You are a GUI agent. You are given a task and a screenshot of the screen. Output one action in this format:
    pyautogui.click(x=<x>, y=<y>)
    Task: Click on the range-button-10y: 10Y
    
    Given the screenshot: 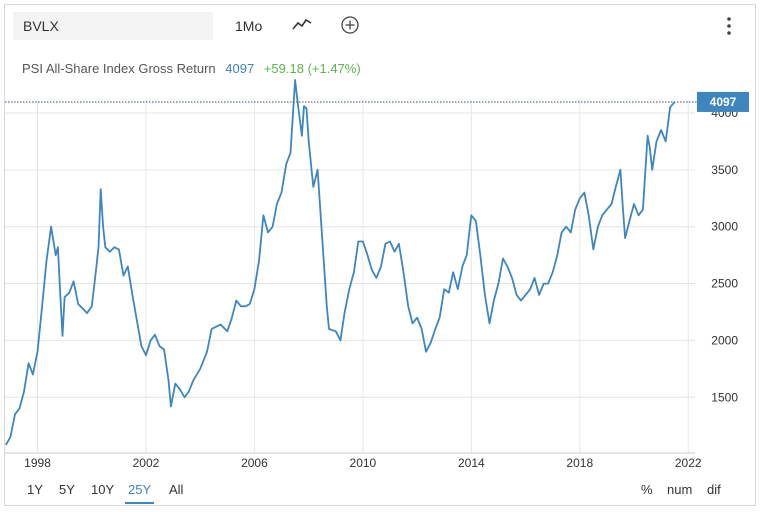 What is the action you would take?
    pyautogui.click(x=103, y=489)
    